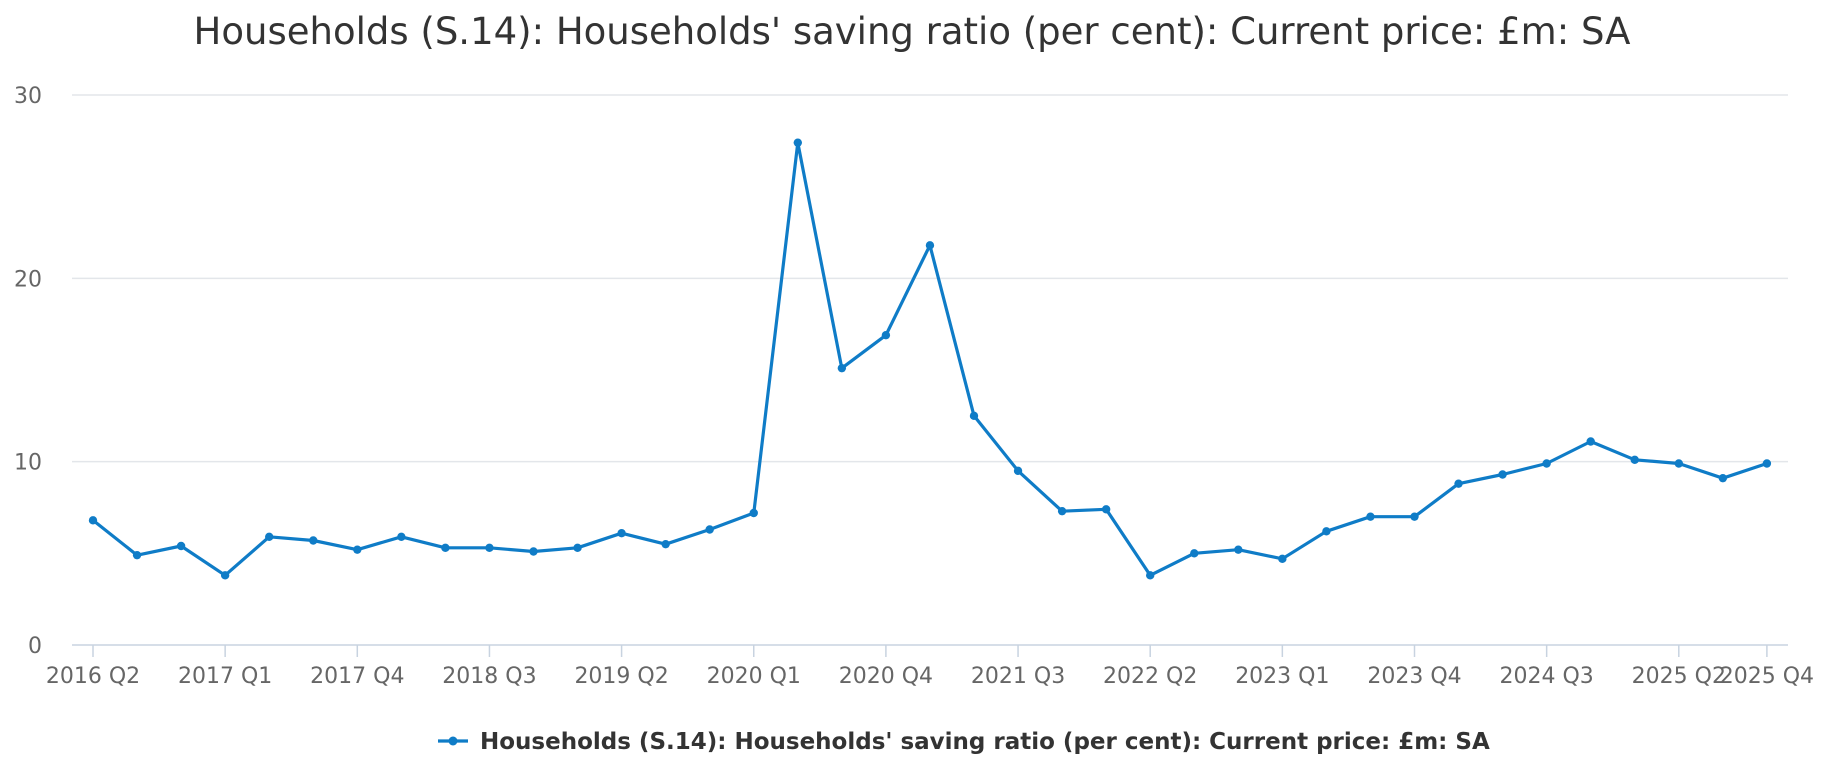 The image size is (1824, 770). I want to click on y-tick-label-0: 0, so click(35, 646).